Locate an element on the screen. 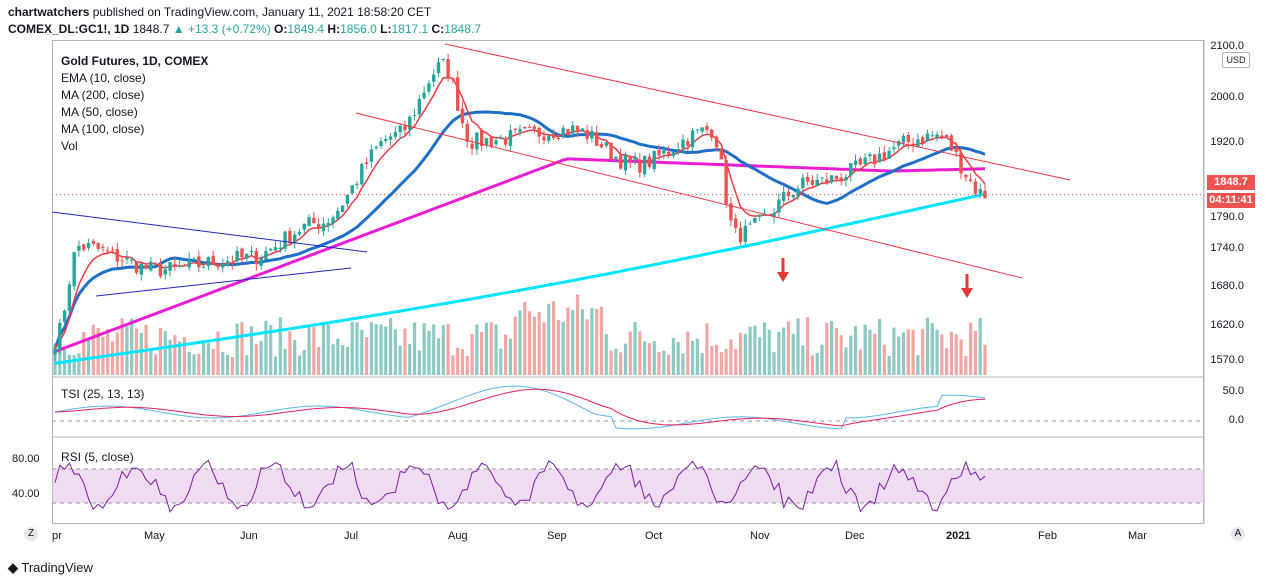 The width and height of the screenshot is (1274, 586). high-value: 1856.0 is located at coordinates (358, 29).